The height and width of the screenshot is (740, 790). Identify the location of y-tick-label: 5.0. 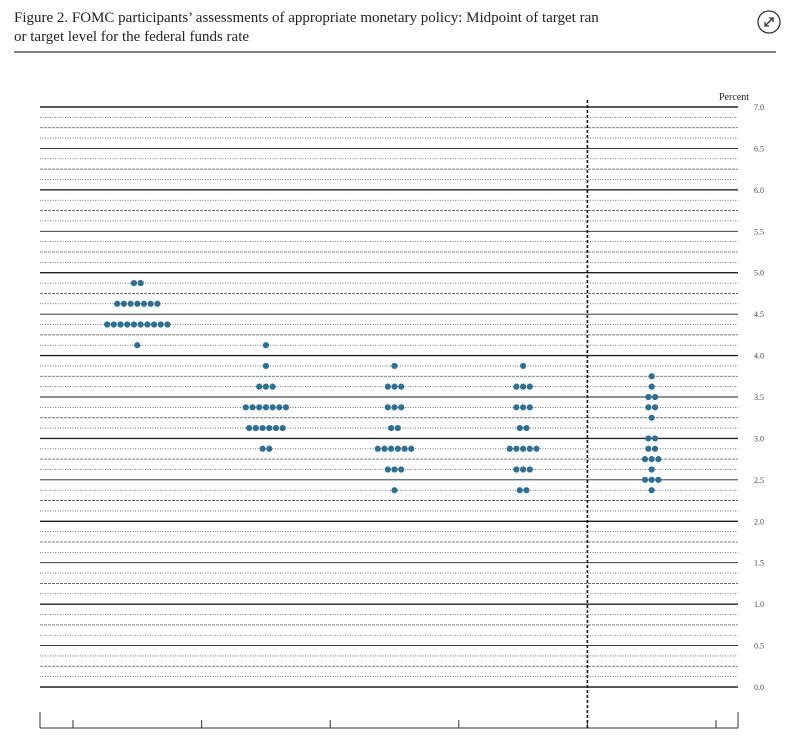
(759, 273).